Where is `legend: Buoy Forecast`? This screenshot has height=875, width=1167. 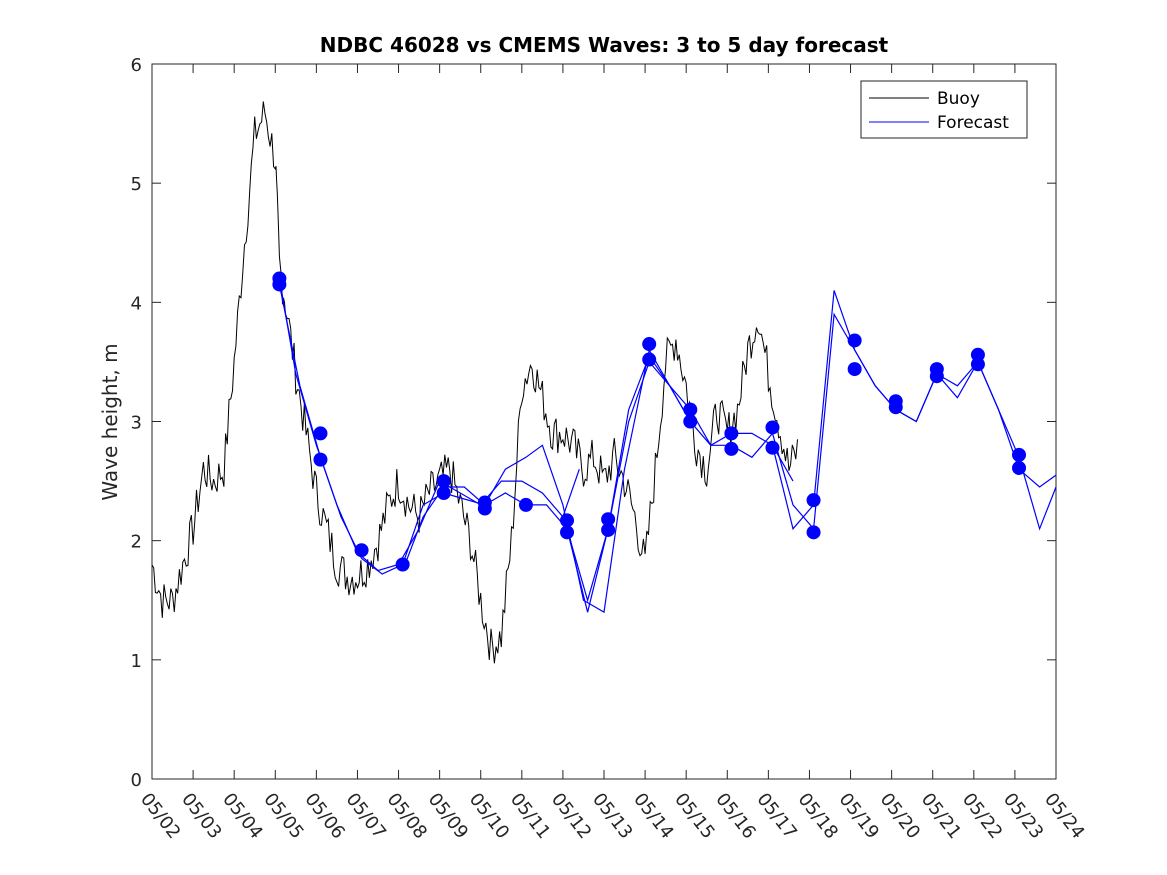
legend: Buoy Forecast is located at coordinates (944, 109).